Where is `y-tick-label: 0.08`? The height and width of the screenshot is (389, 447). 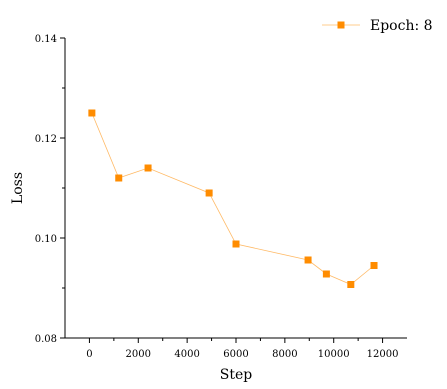 y-tick-label: 0.08 is located at coordinates (46, 339).